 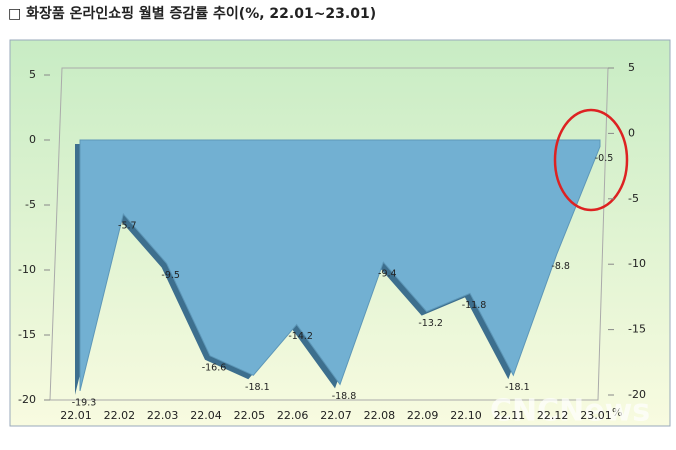 I want to click on x-tick-label: 23.01, so click(x=596, y=415).